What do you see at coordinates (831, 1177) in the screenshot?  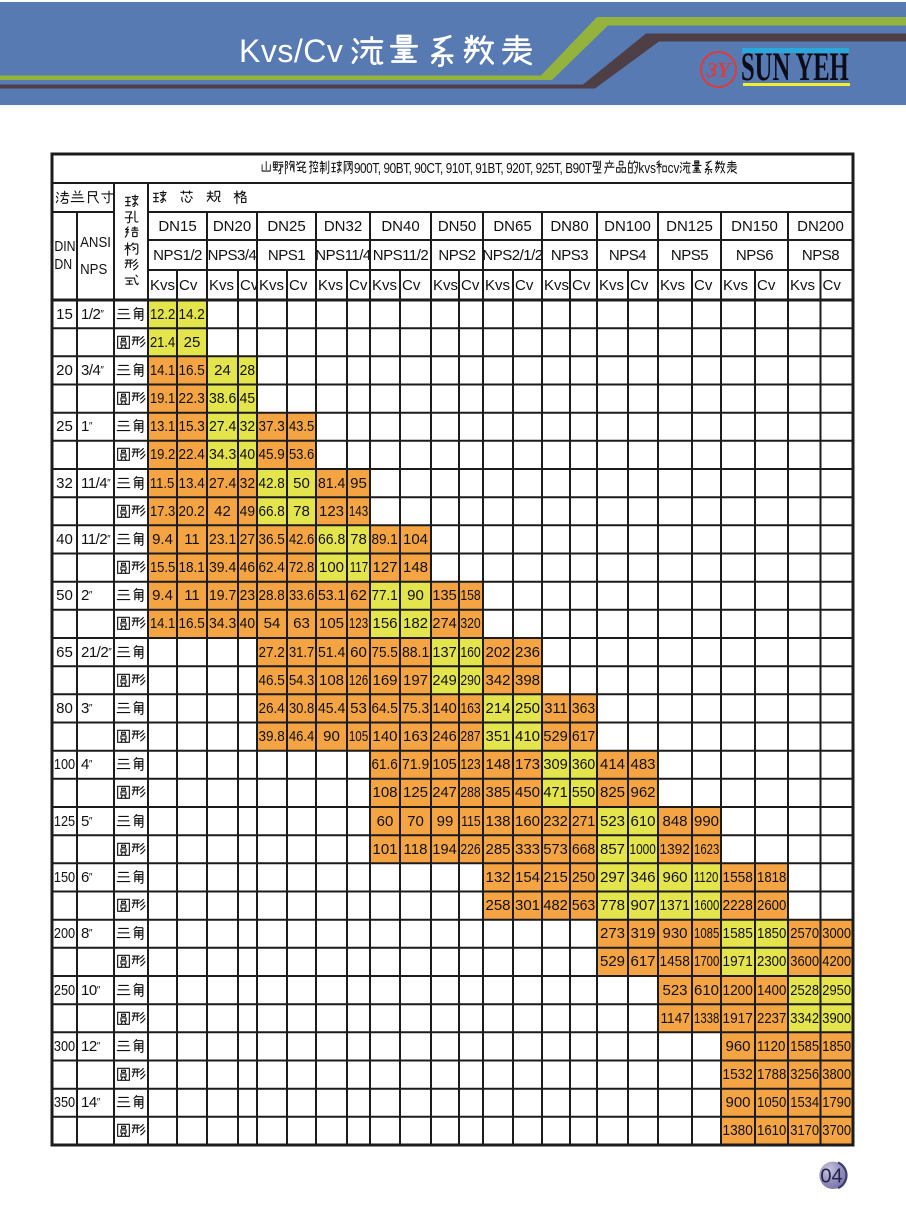 I see `svg-text: 04` at bounding box center [831, 1177].